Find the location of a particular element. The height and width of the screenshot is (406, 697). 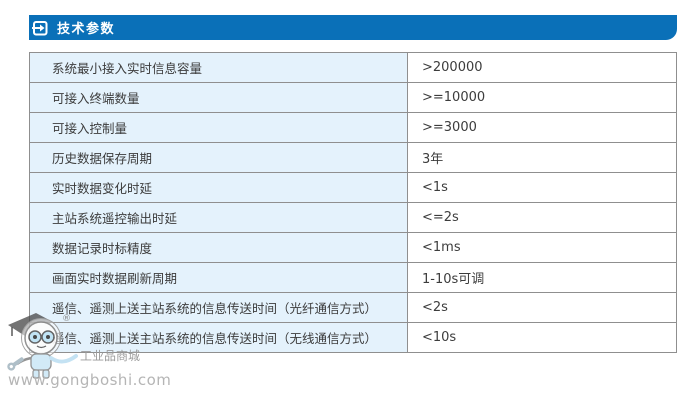

table-row: 实时数据变化时延 <1s is located at coordinates (353, 188).